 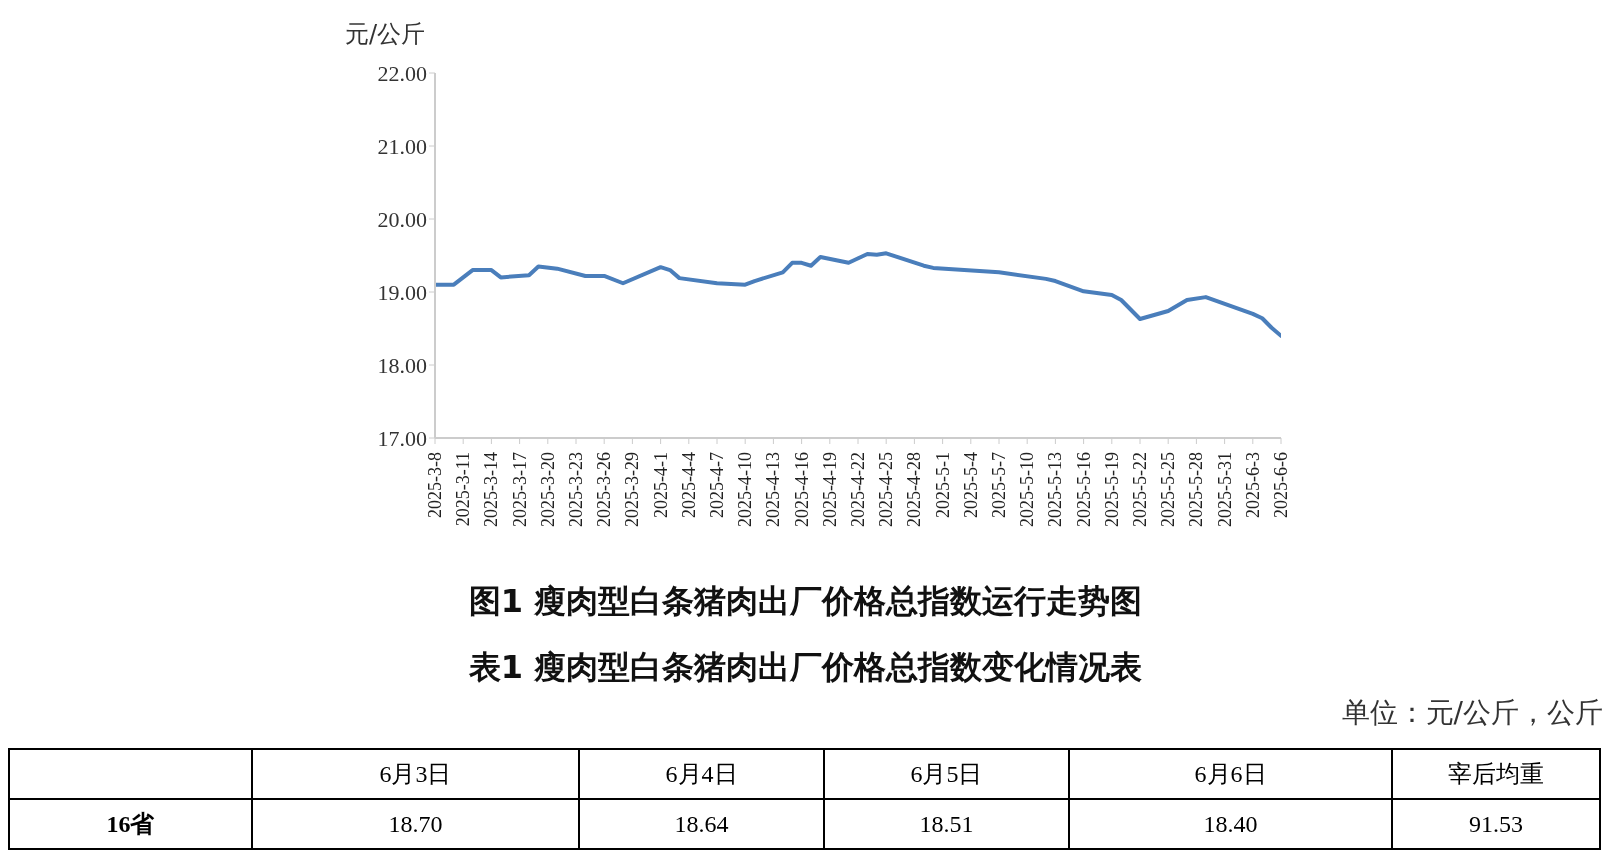 I want to click on x-tick-label: 2025-6-3, so click(x=1252, y=485).